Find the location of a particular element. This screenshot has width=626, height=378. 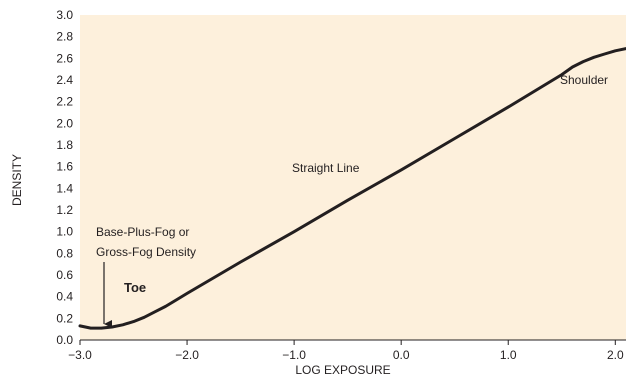

annotation-shoulder: Shoulder is located at coordinates (584, 80).